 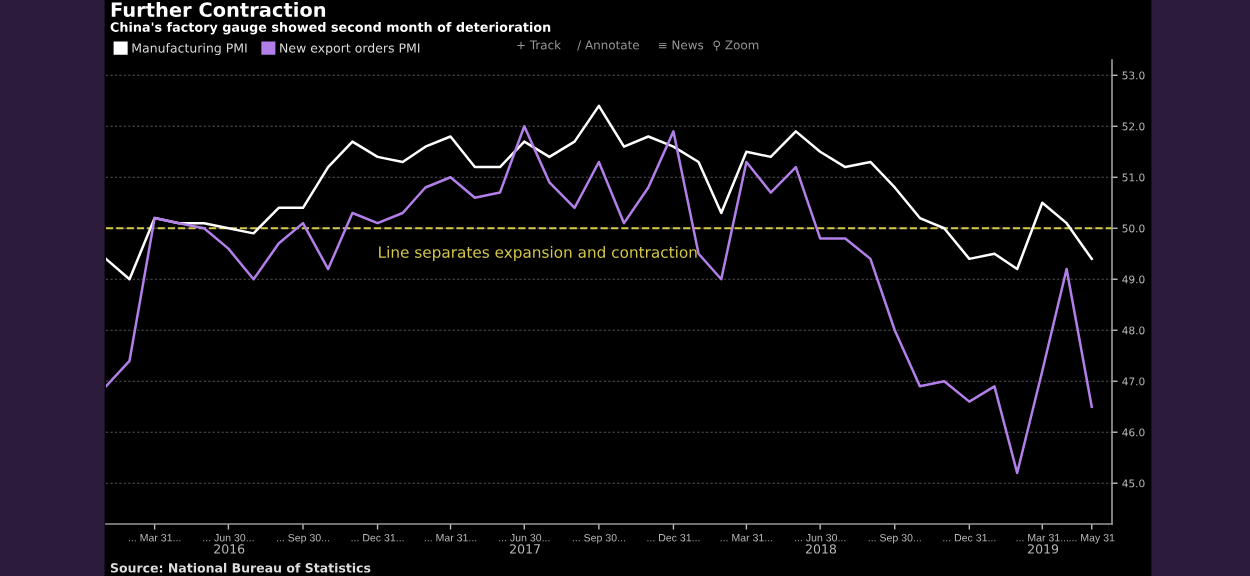 What do you see at coordinates (218, 10) in the screenshot?
I see `chart-title: Further Contraction` at bounding box center [218, 10].